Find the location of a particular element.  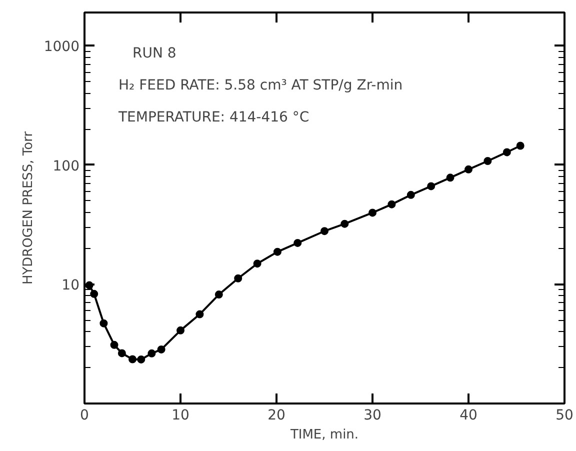

x-tick-label: 20 is located at coordinates (277, 416).